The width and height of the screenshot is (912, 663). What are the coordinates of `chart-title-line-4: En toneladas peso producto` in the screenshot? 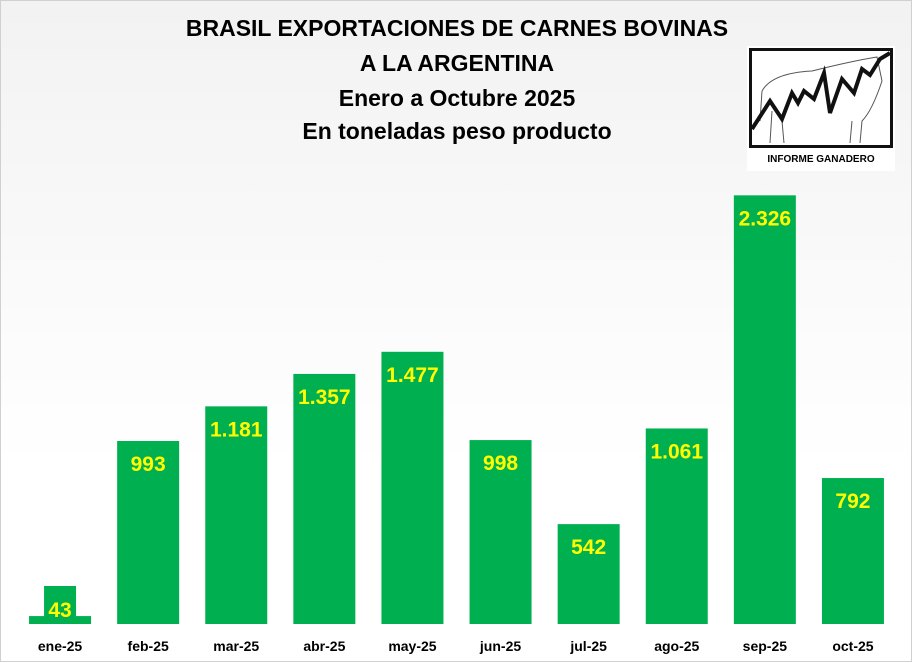 It's located at (457, 131).